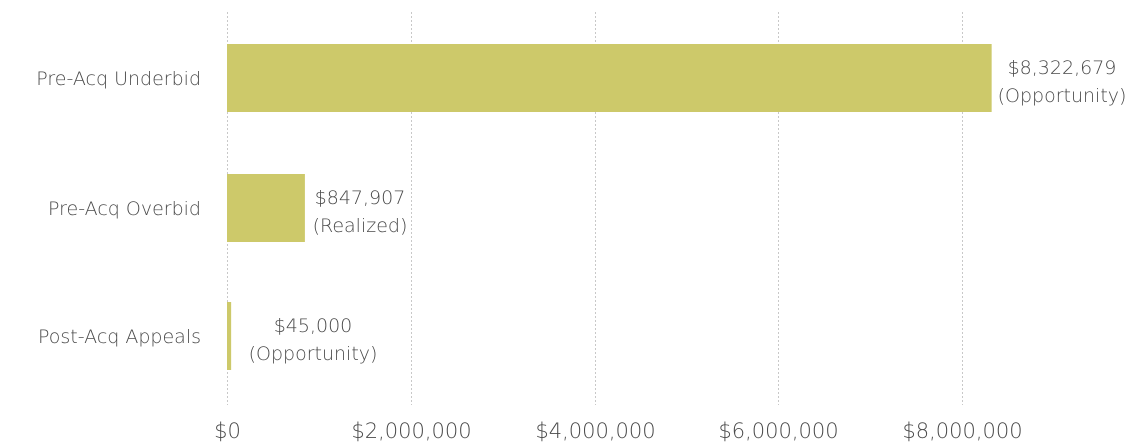 This screenshot has height=445, width=1140. What do you see at coordinates (962, 431) in the screenshot?
I see `x-tick-label: $8,000,000` at bounding box center [962, 431].